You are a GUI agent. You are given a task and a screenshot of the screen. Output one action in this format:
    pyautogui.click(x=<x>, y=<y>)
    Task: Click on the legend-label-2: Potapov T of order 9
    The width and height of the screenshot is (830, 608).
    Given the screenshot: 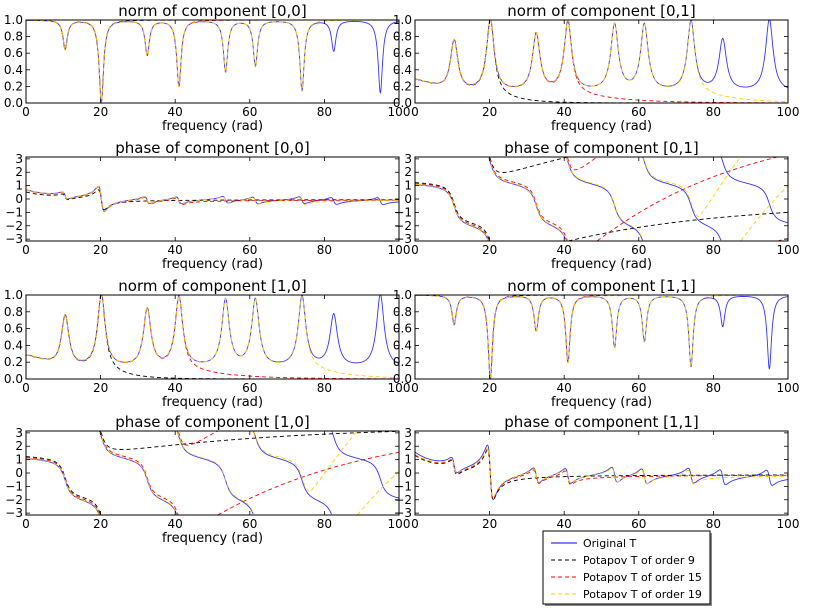 What is the action you would take?
    pyautogui.click(x=639, y=560)
    